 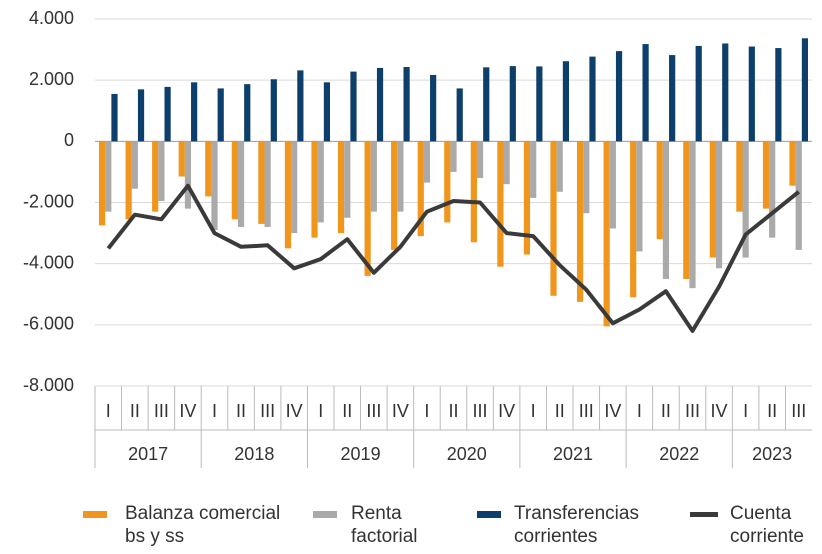 What do you see at coordinates (467, 454) in the screenshot?
I see `x-group-label: 2020` at bounding box center [467, 454].